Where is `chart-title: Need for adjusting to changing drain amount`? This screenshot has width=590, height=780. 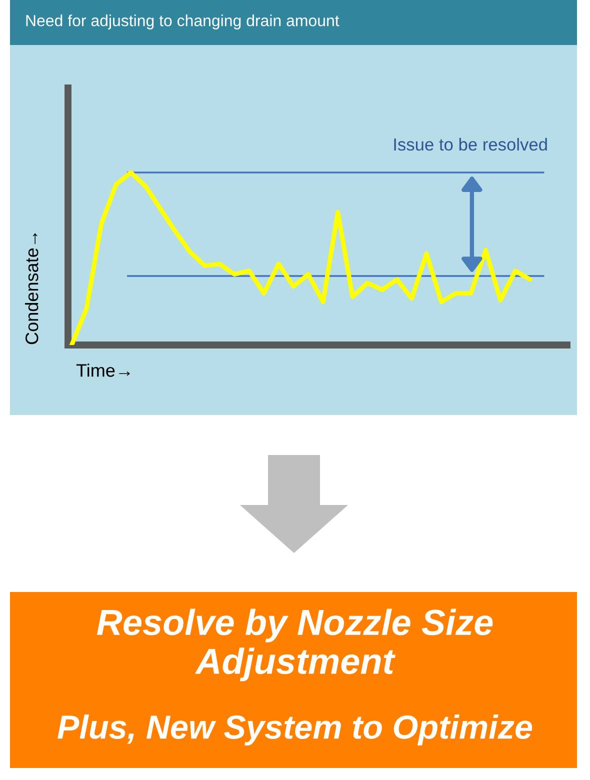 chart-title: Need for adjusting to changing drain amount is located at coordinates (183, 22).